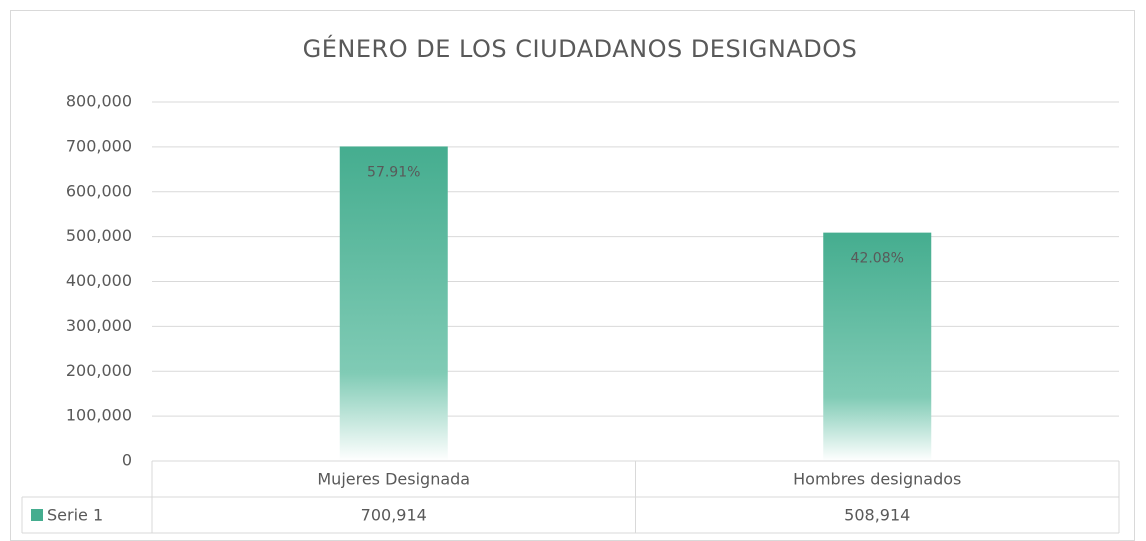 Image resolution: width=1146 pixels, height=541 pixels. I want to click on y-tick-label: 200,000, so click(99, 370).